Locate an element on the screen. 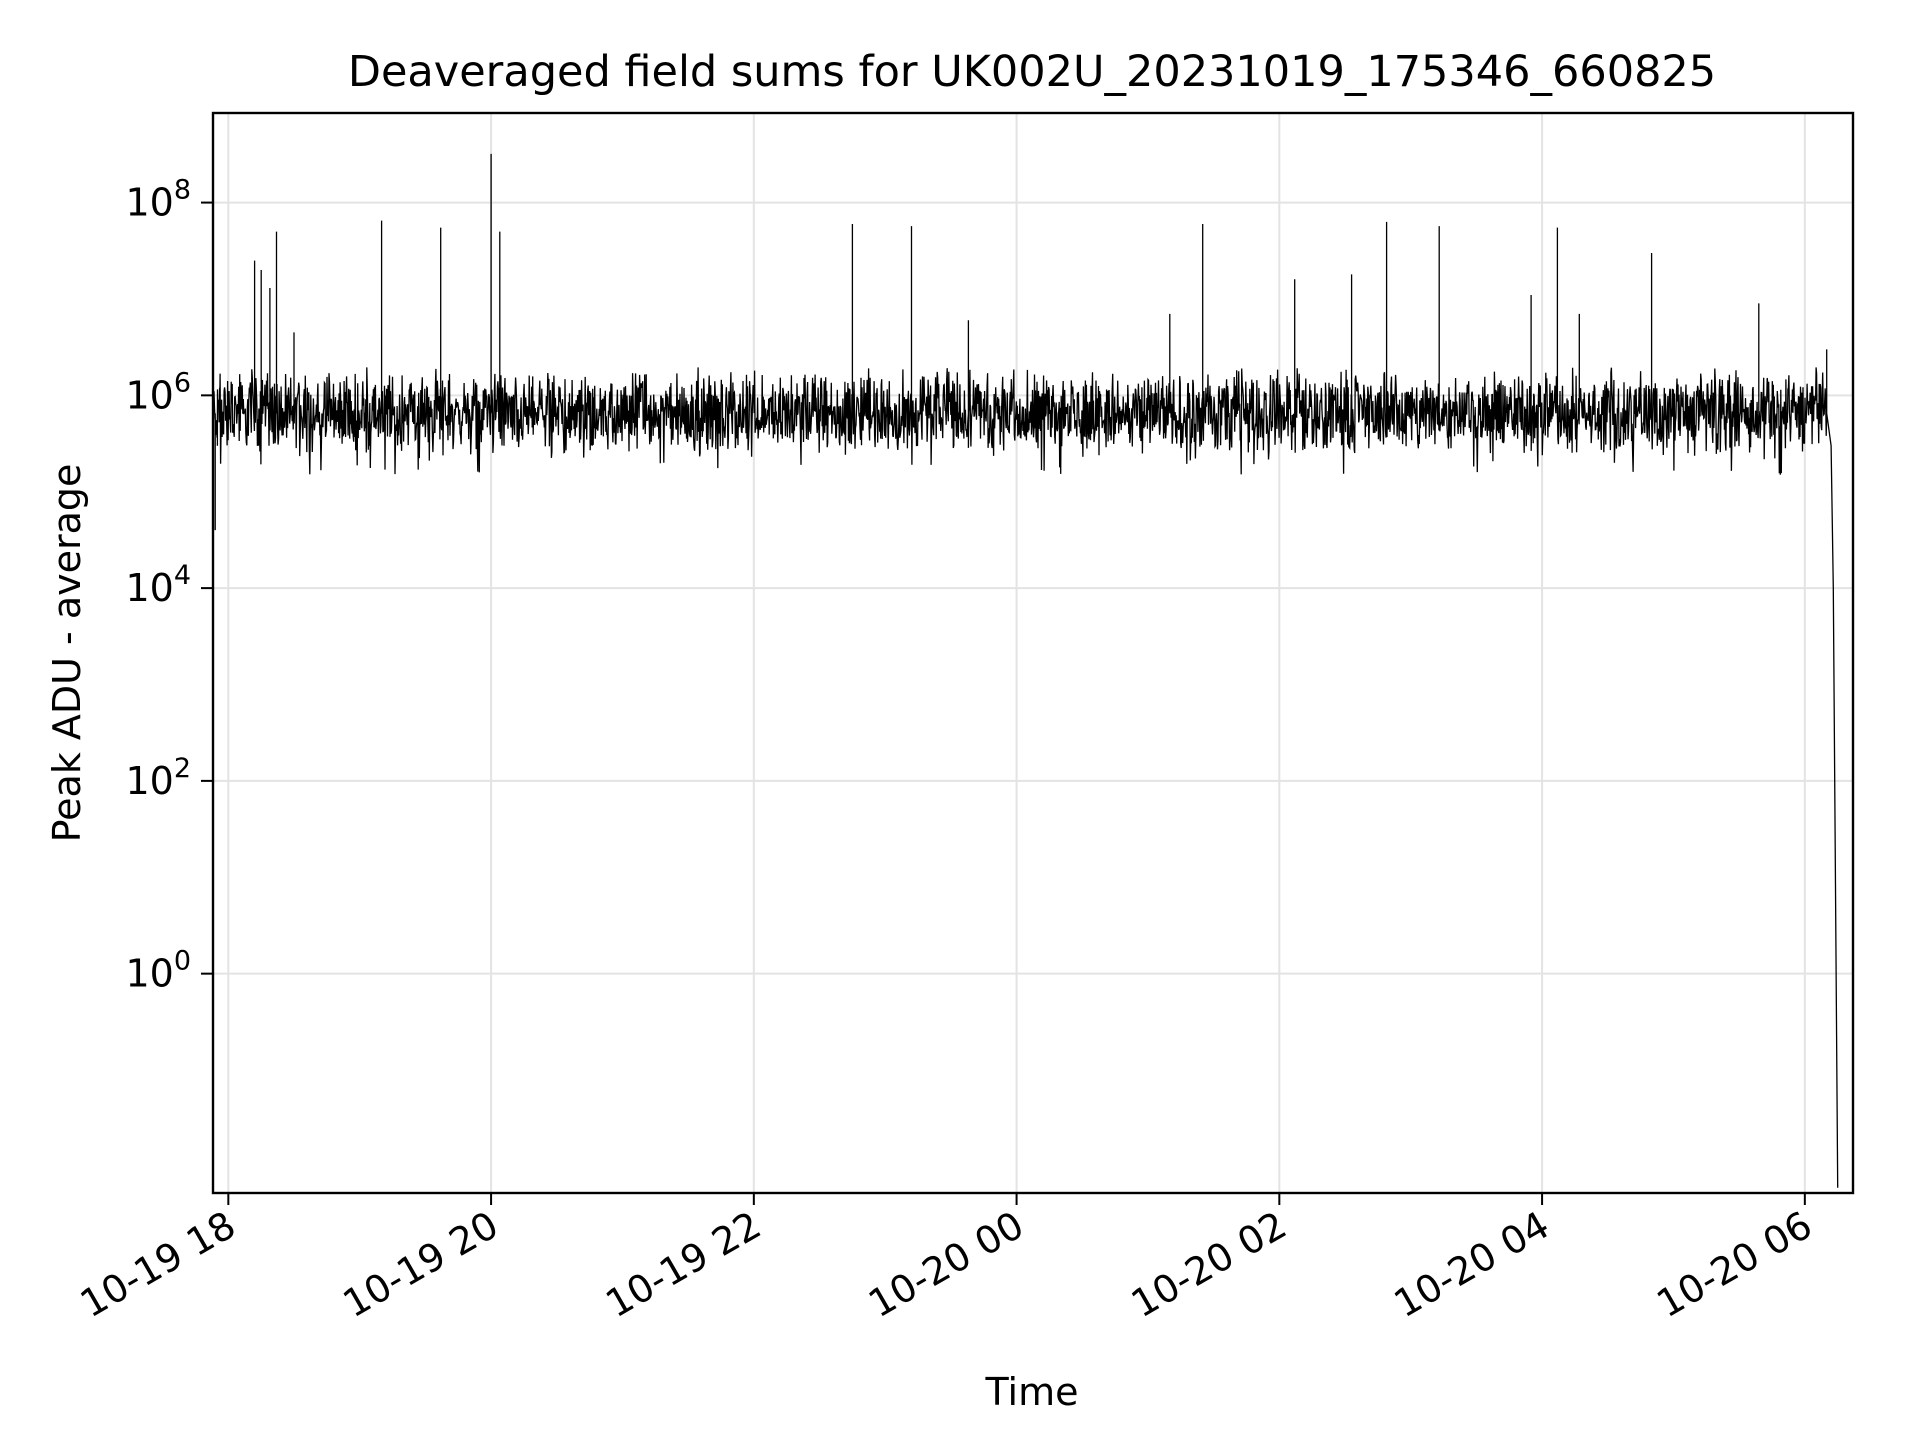  y-axis-ticks: 100 102 104 106 108 is located at coordinates (169, 585).